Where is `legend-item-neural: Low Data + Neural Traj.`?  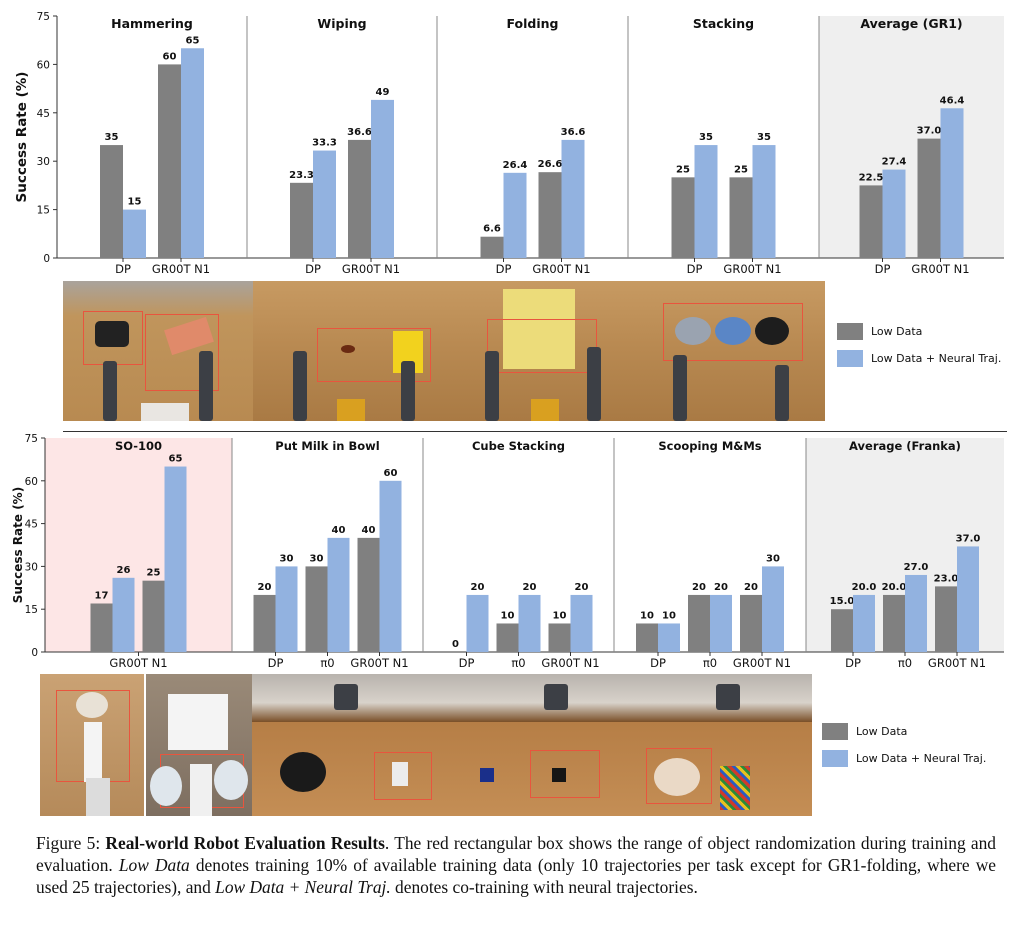 legend-item-neural: Low Data + Neural Traj. is located at coordinates (919, 358).